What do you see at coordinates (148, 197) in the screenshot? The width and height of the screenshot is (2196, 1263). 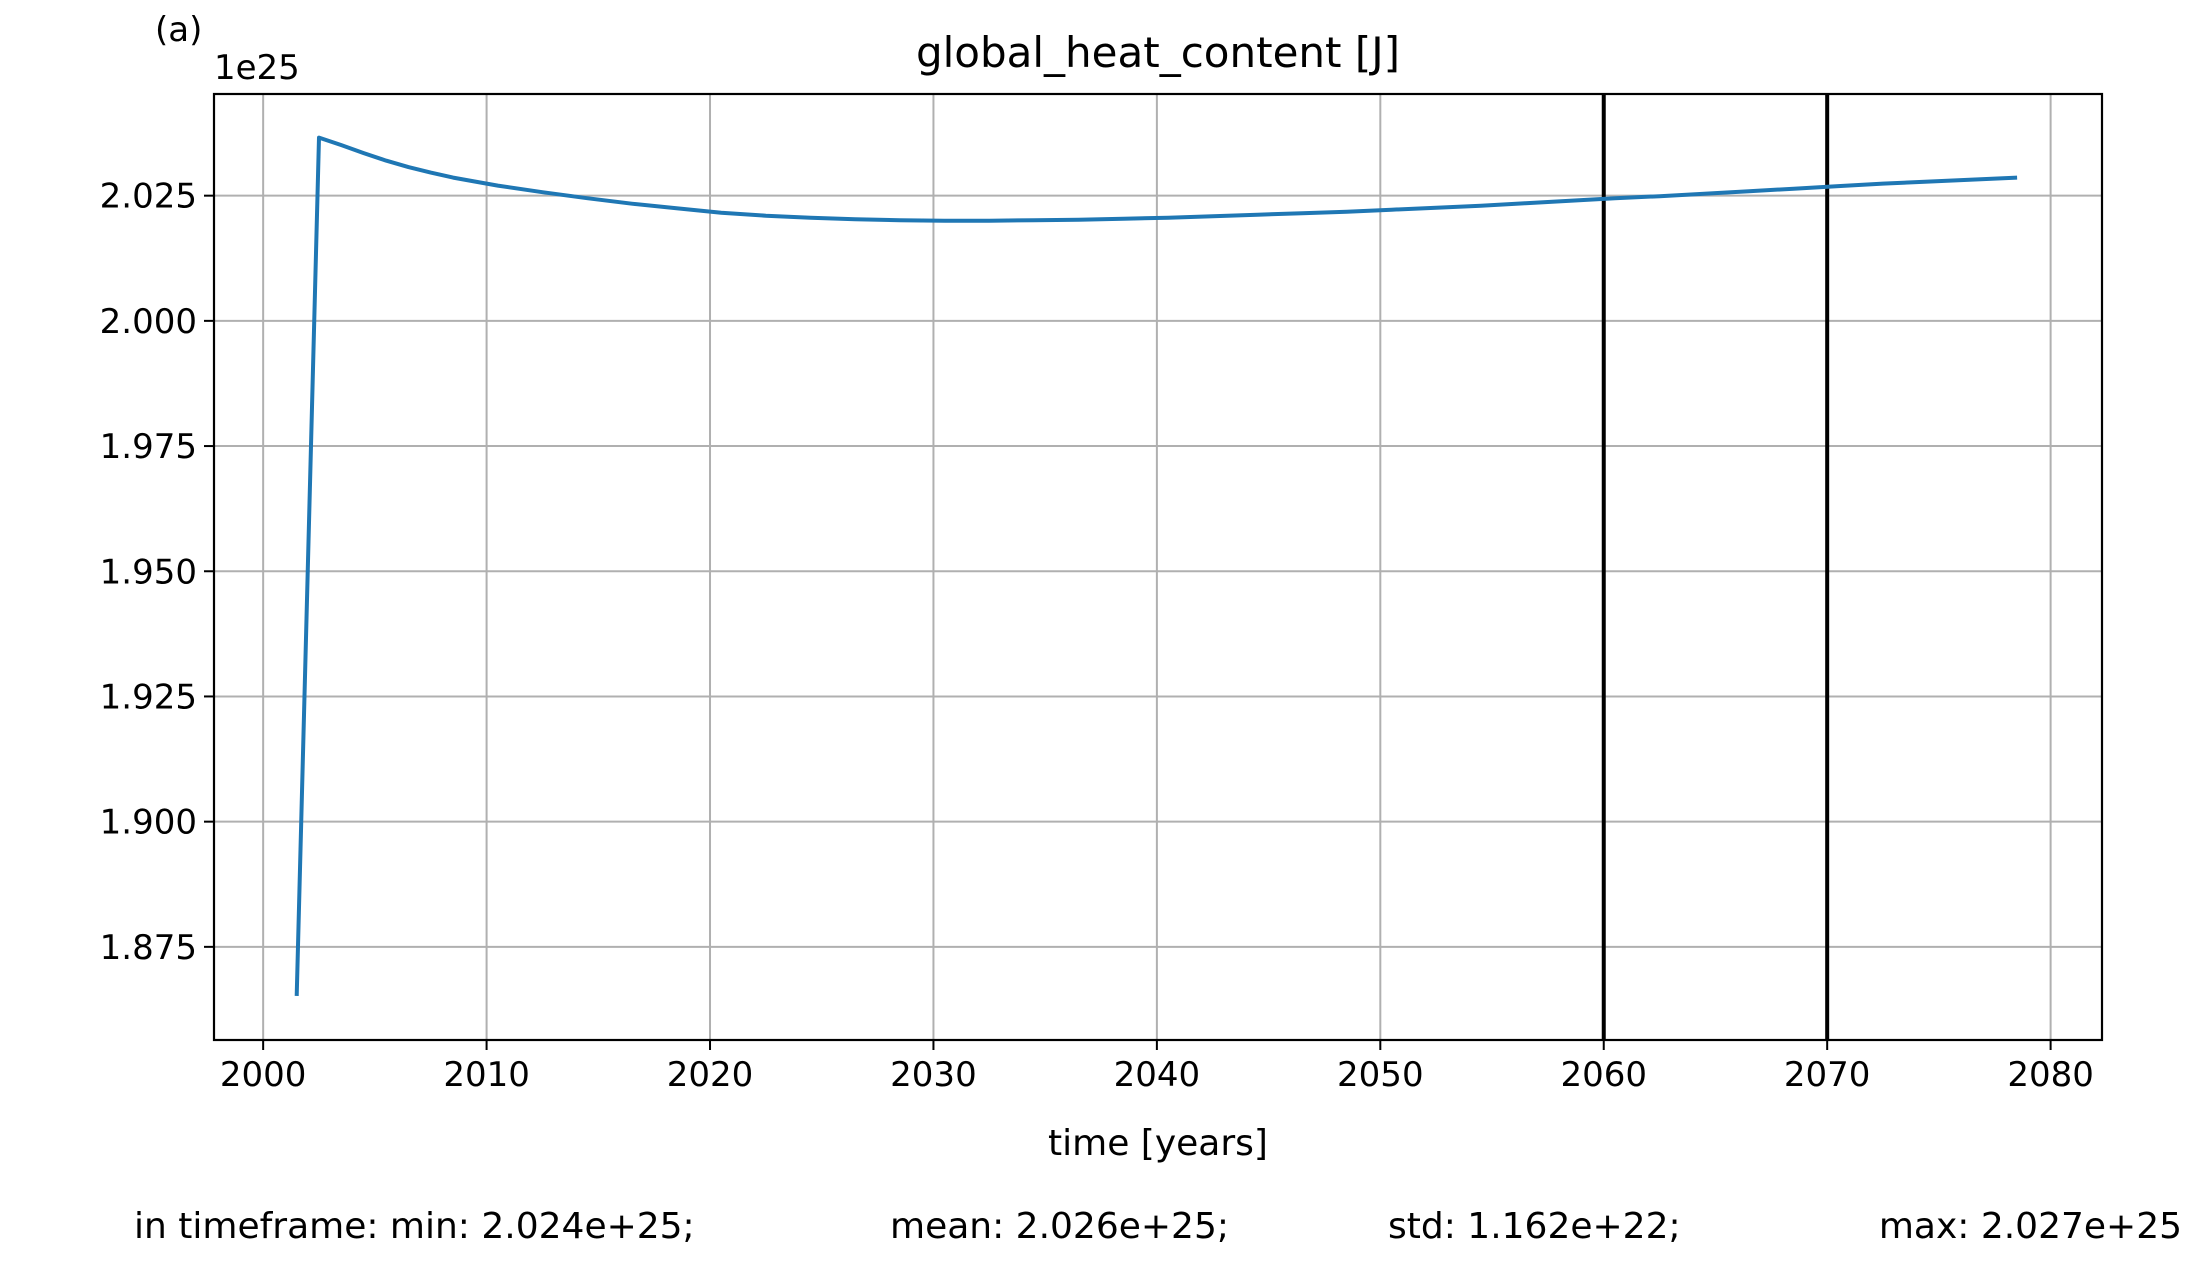 I see `y-tick-label: 2.025` at bounding box center [148, 197].